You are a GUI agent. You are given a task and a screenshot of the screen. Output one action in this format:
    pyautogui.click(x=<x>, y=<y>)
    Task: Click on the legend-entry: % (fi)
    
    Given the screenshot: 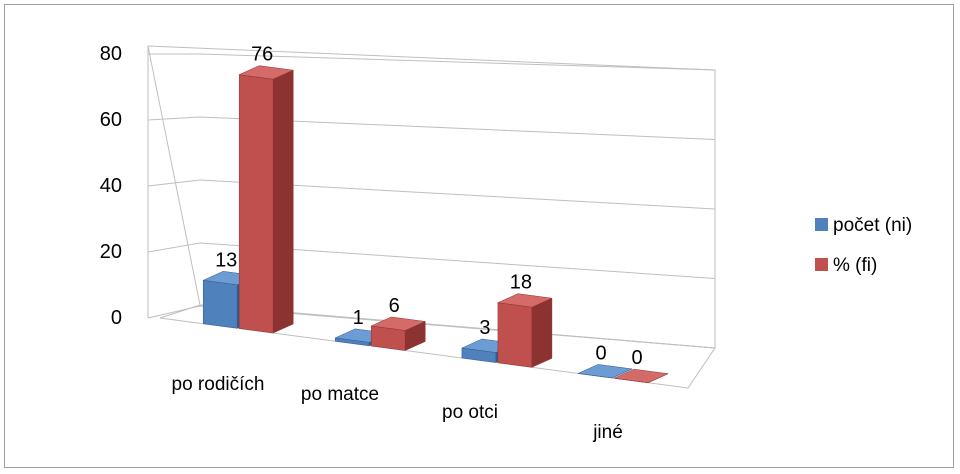 What is the action you would take?
    pyautogui.click(x=846, y=265)
    